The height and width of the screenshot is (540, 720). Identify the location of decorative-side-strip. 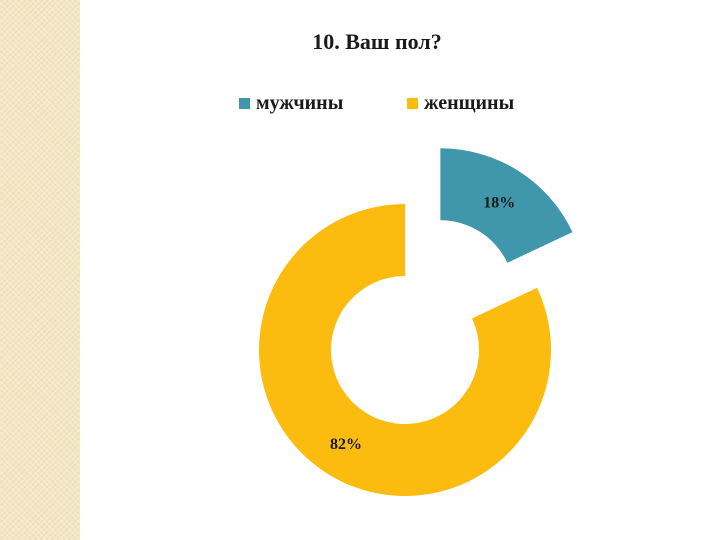
(40, 270).